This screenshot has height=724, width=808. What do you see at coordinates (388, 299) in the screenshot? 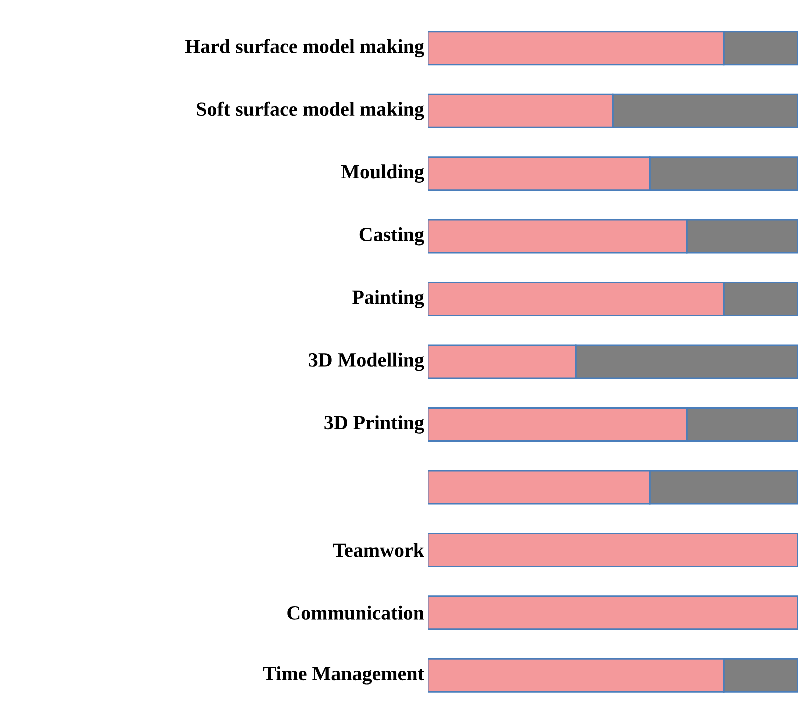
I see `y-tick-label: Painting` at bounding box center [388, 299].